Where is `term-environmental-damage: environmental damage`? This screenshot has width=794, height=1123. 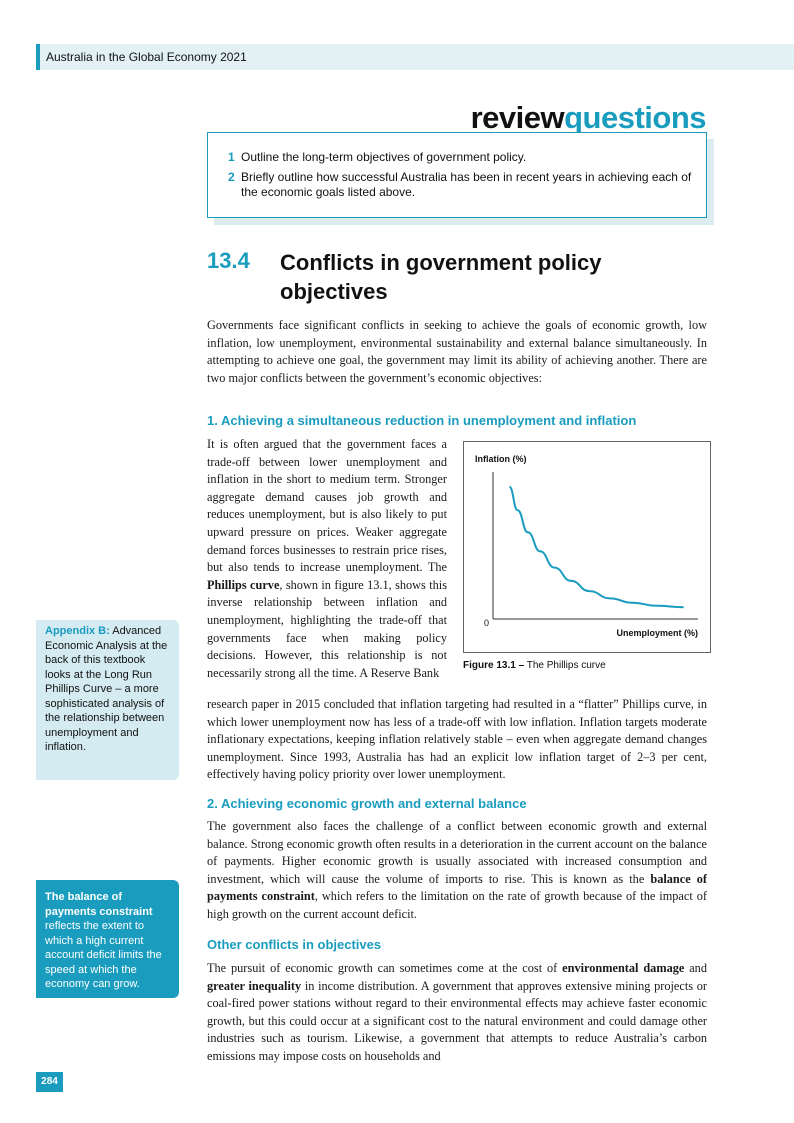 term-environmental-damage: environmental damage is located at coordinates (623, 968).